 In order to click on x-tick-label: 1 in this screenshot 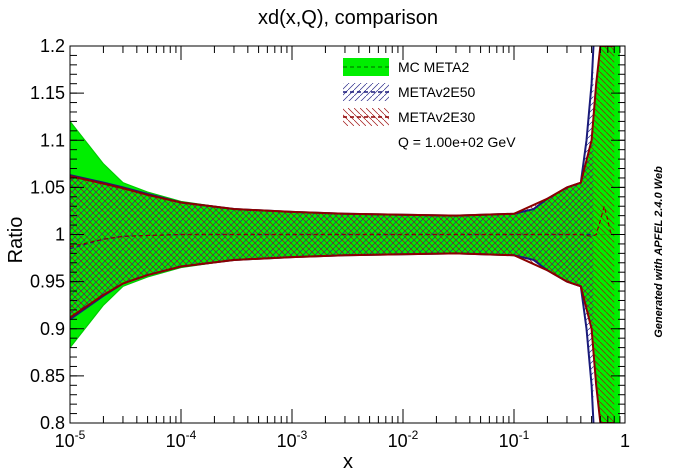, I will do `click(625, 441)`.